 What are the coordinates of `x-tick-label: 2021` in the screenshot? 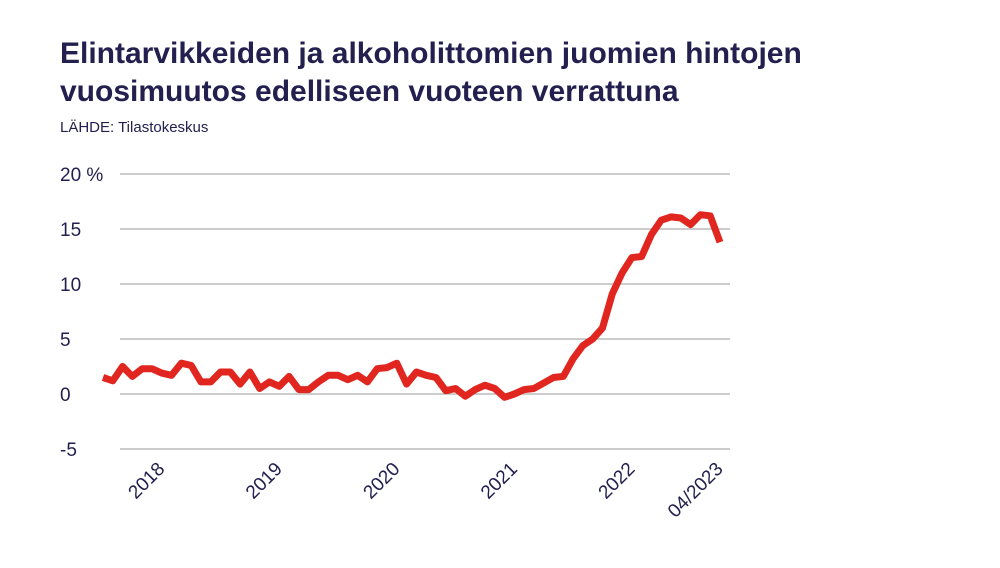 It's located at (499, 481).